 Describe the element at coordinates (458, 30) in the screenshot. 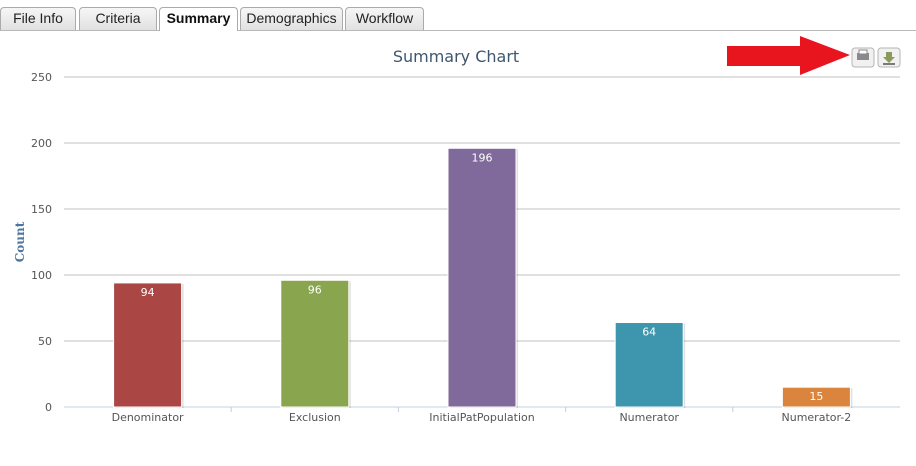

I see `tab-bar-divider` at that location.